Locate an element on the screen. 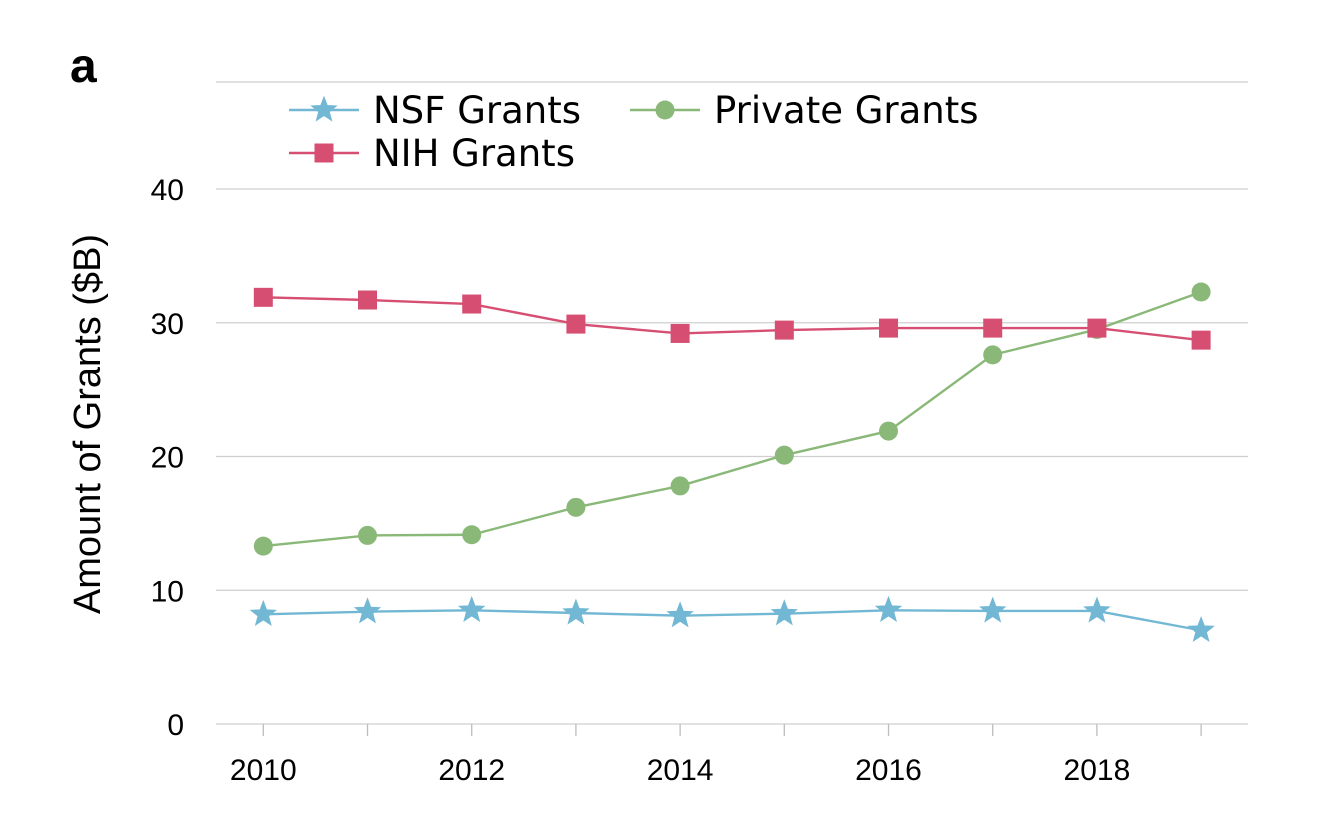 Image resolution: width=1330 pixels, height=838 pixels. y-tick-label: 20 is located at coordinates (167, 458).